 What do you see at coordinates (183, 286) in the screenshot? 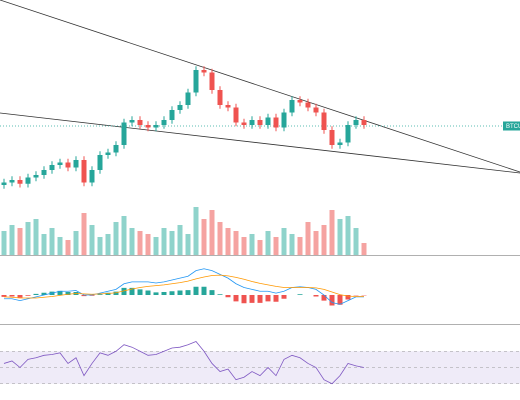
I see `macd-line` at bounding box center [183, 286].